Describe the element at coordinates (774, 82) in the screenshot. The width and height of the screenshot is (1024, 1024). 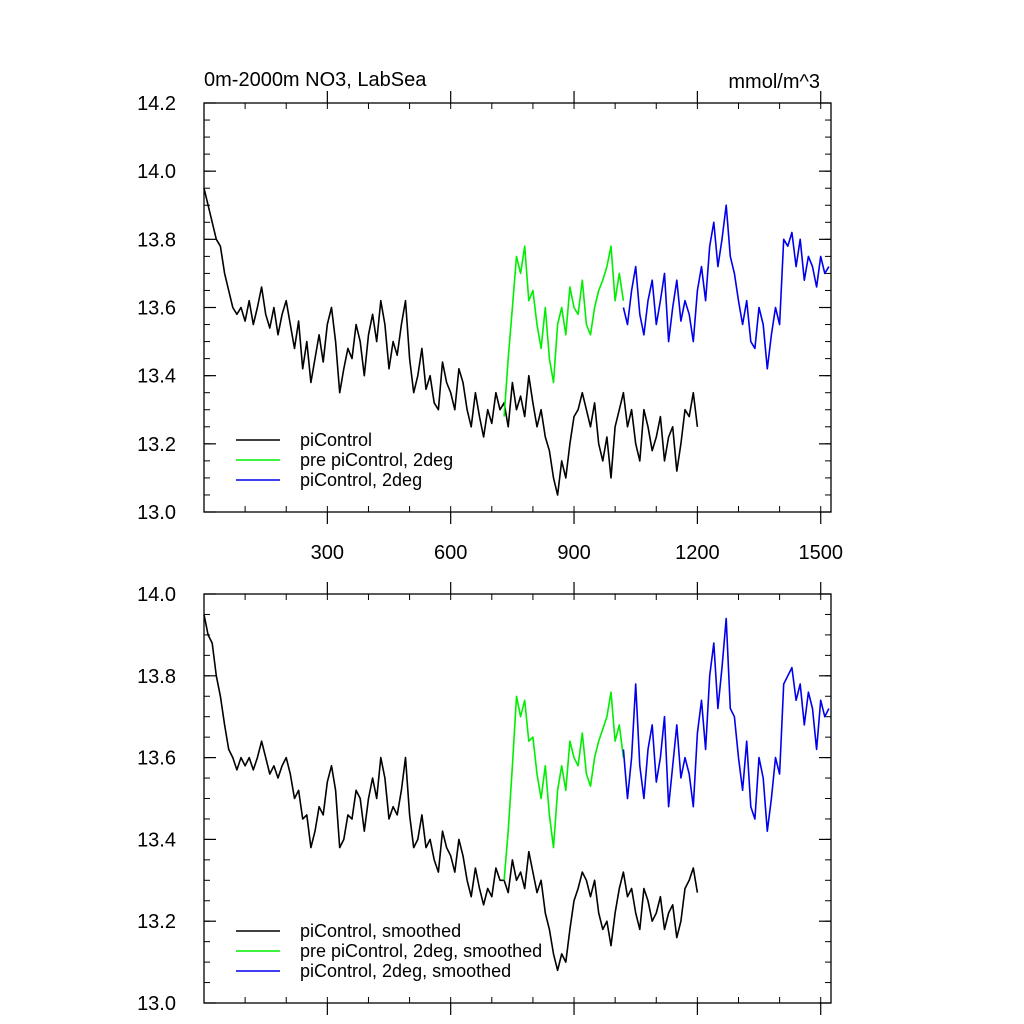
I see `units-label: mmol/m^3` at that location.